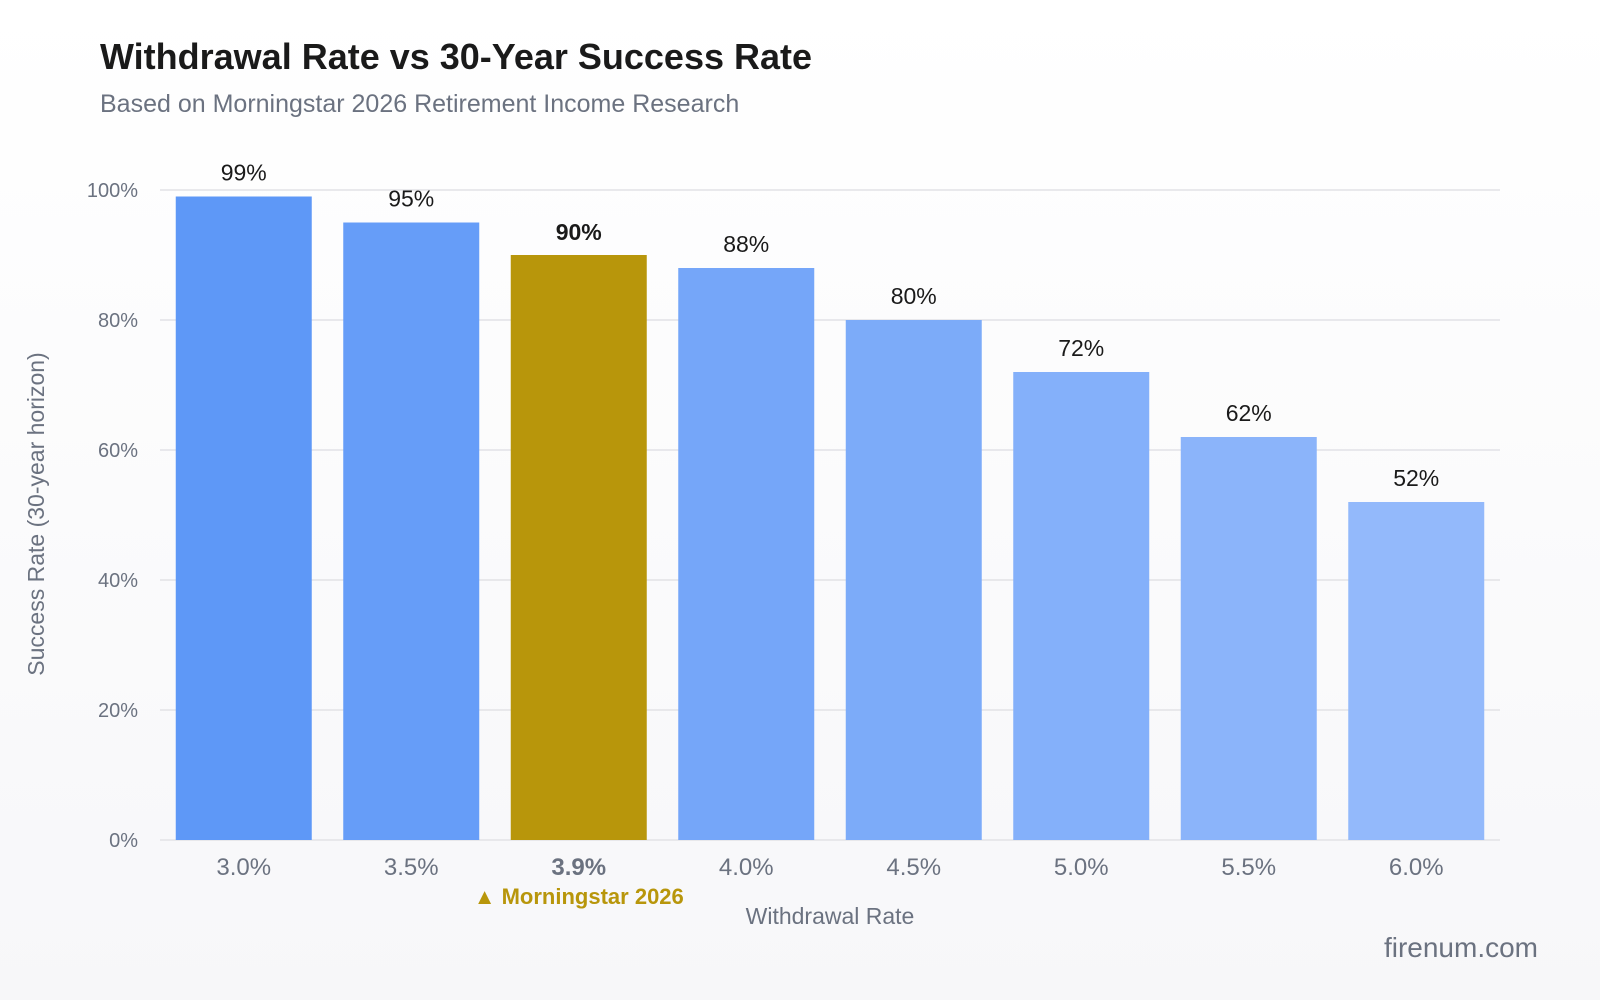 This screenshot has width=1600, height=1000. I want to click on y-tick-label: 100%, so click(112, 191).